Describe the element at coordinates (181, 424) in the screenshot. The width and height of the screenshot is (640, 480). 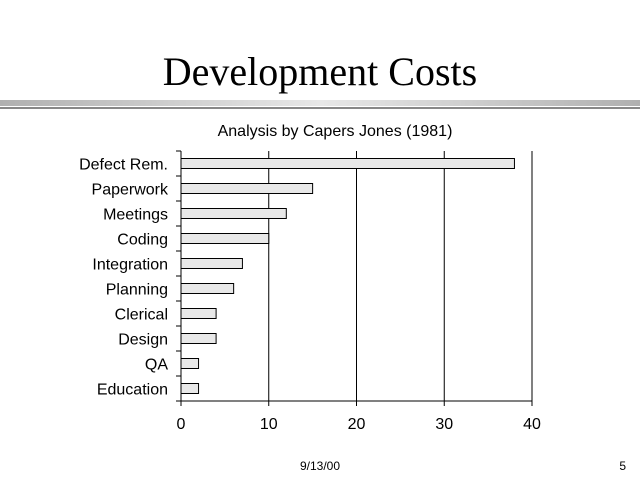
I see `x-tick-label: 0` at that location.